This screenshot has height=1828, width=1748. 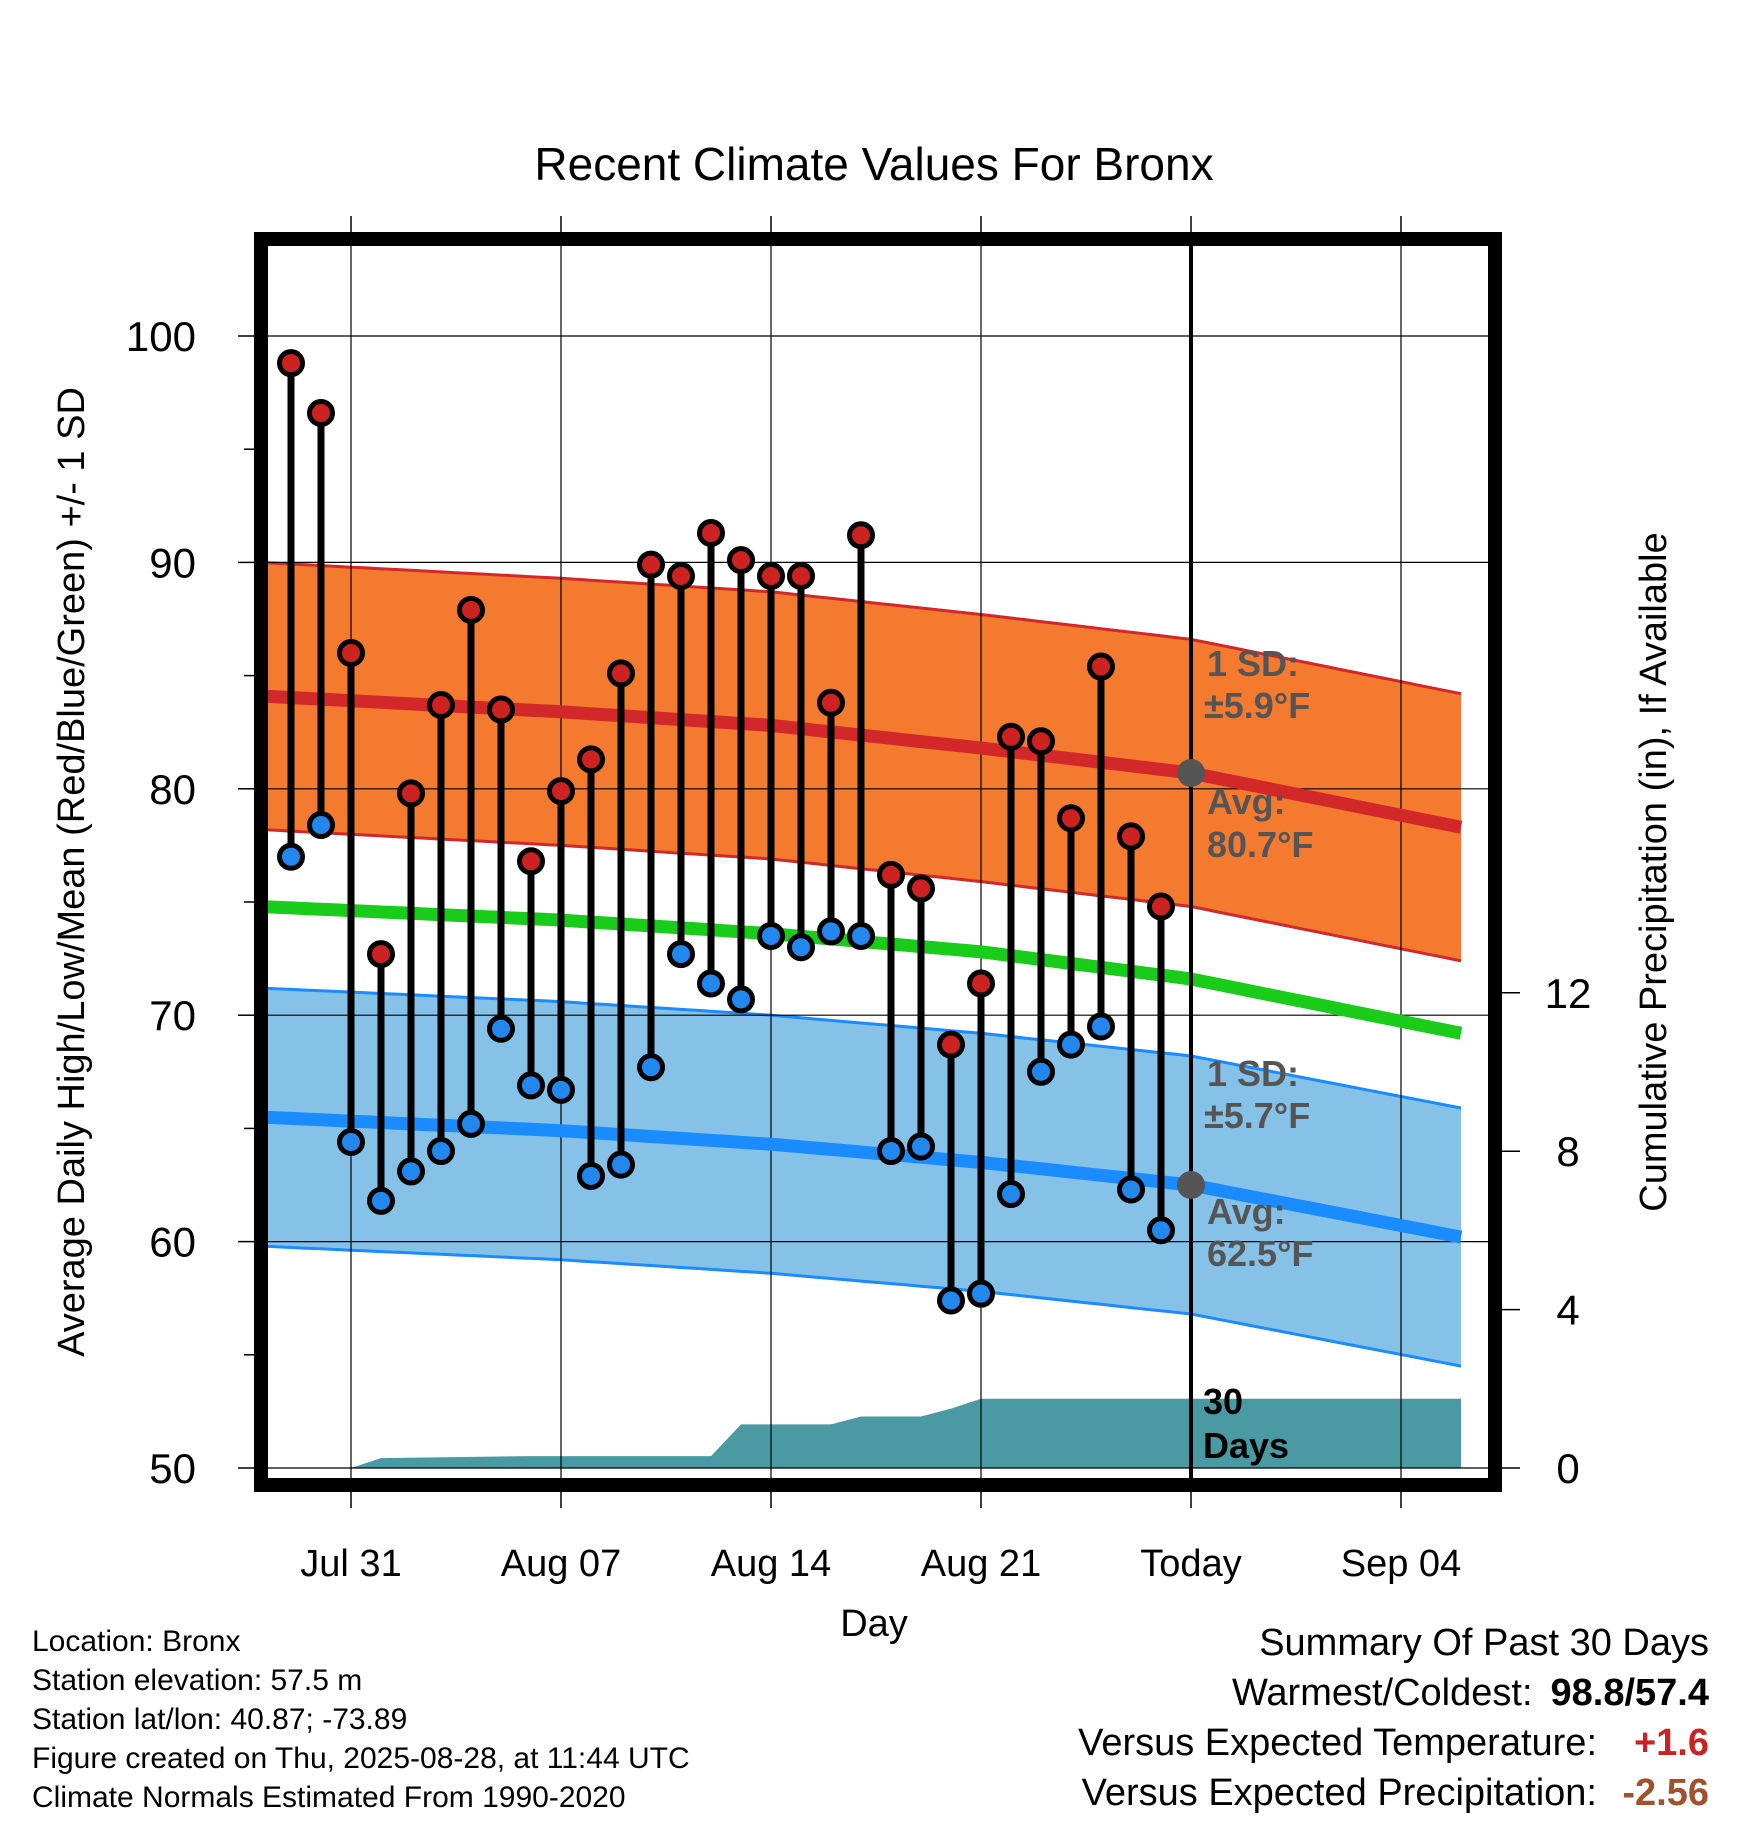 I want to click on low-avg-value: 62.5°F, so click(x=1260, y=1253).